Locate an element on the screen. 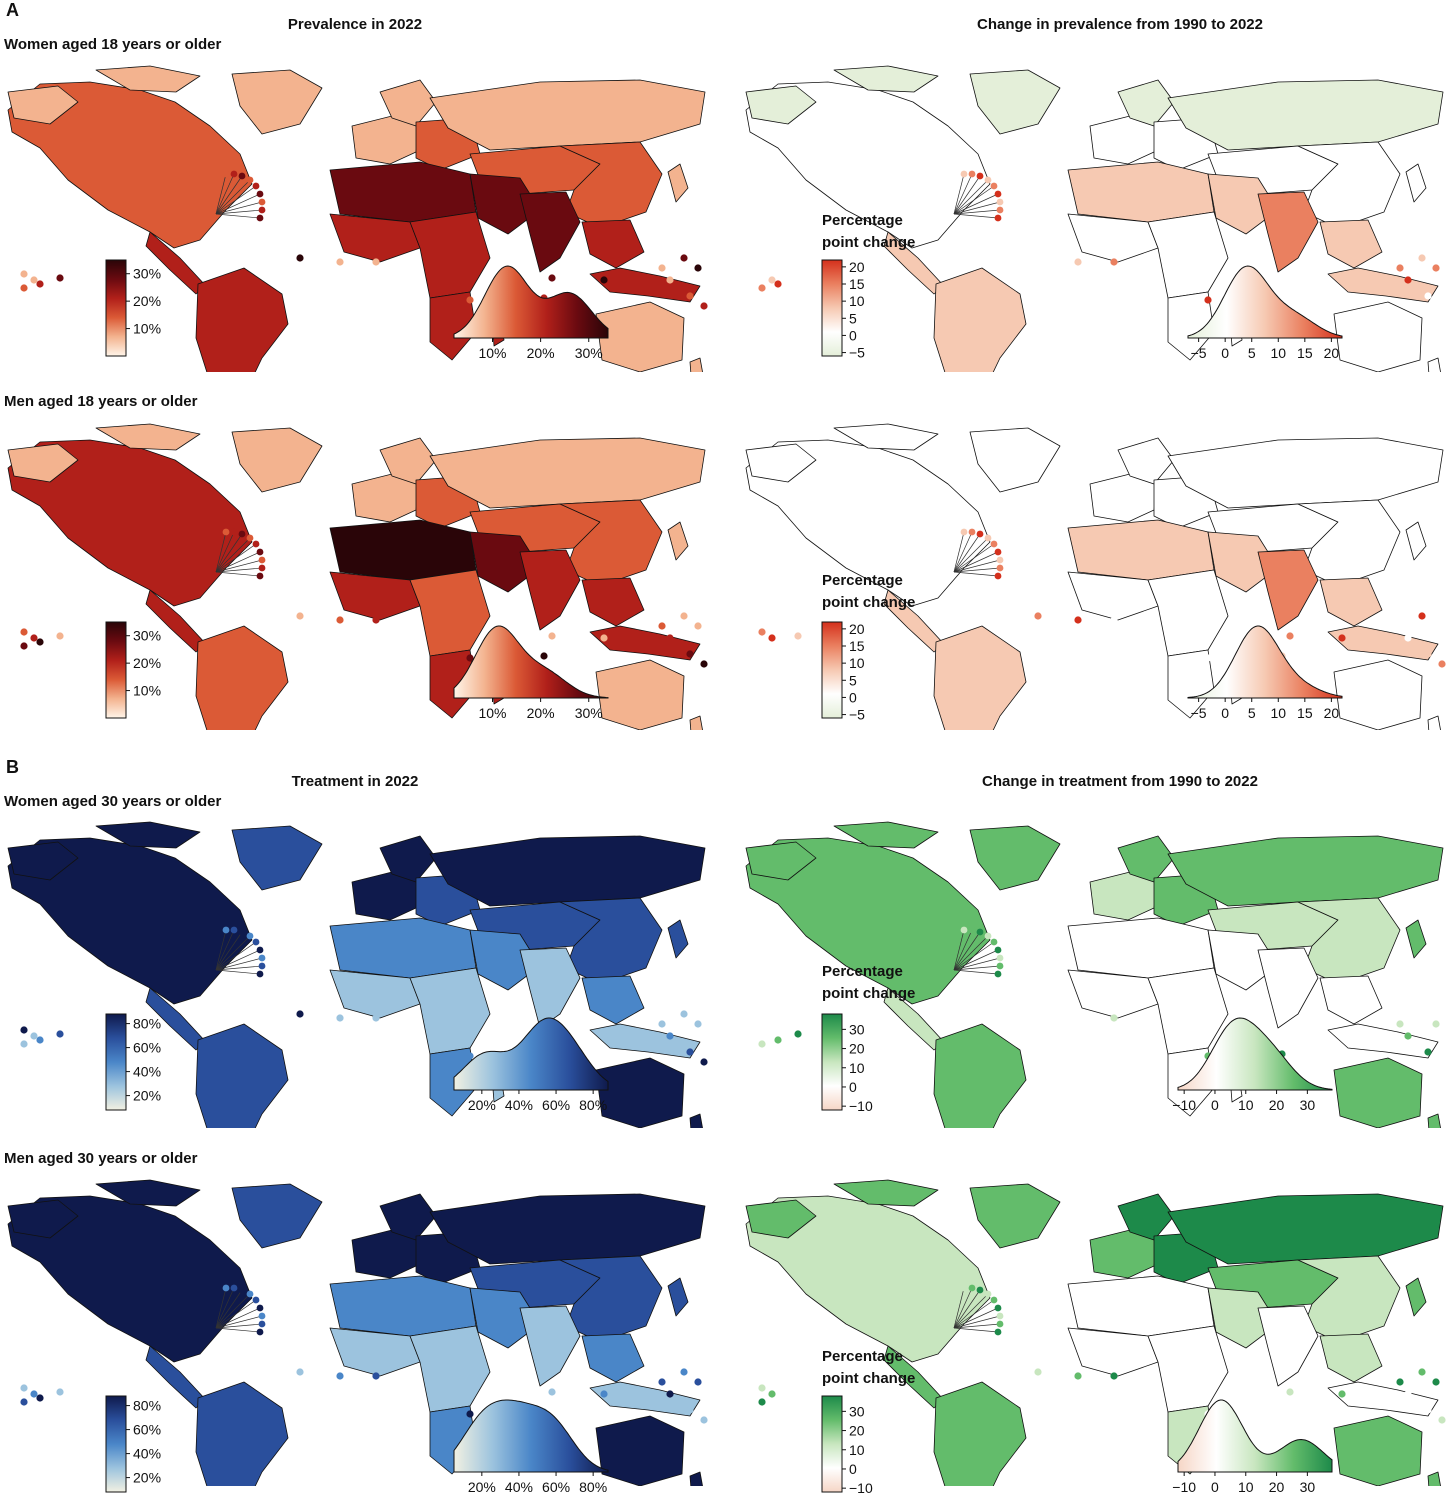  world-map-svg is located at coordinates (1095, 974).